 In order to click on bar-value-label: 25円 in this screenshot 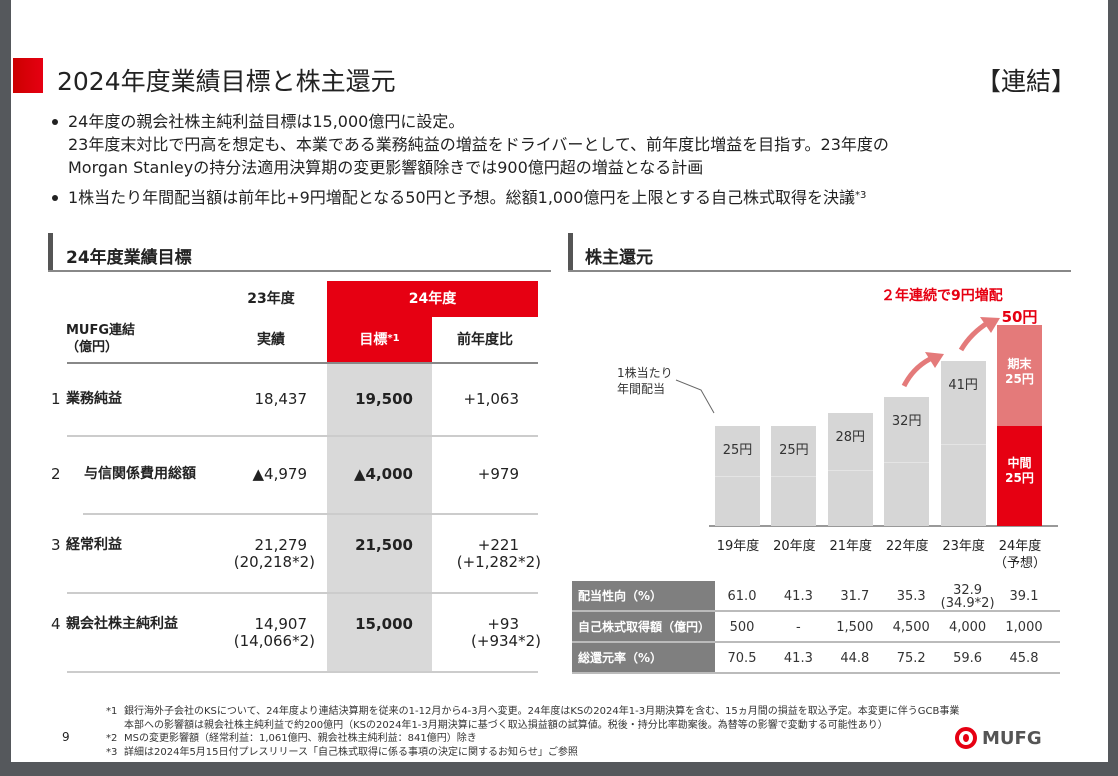, I will do `click(737, 450)`.